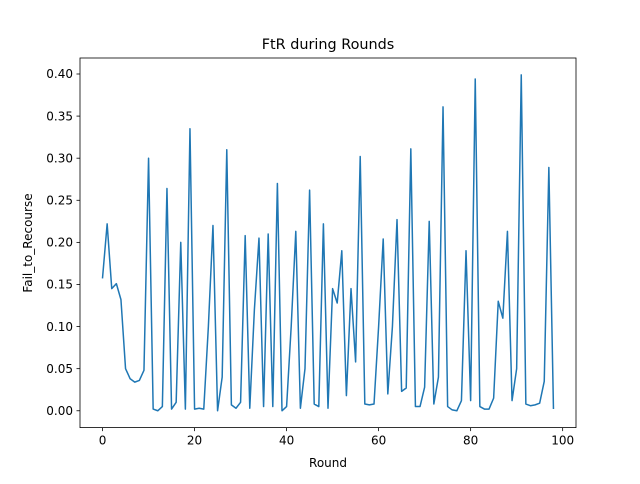 Image resolution: width=640 pixels, height=484 pixels. I want to click on y-axis-label: Fail_to_Recourse, so click(28, 242).